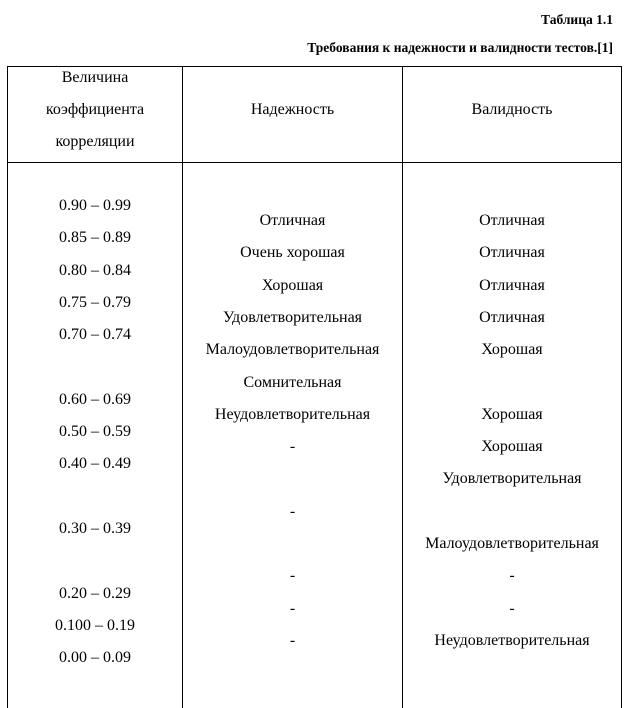  What do you see at coordinates (95, 658) in the screenshot?
I see `cell-coefficient: 0.00 – 0.09` at bounding box center [95, 658].